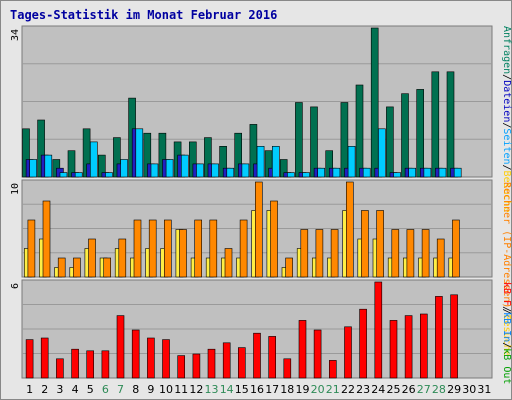 The height and width of the screenshot is (400, 512). I want to click on legend-entry: Anfragen, so click(506, 50).